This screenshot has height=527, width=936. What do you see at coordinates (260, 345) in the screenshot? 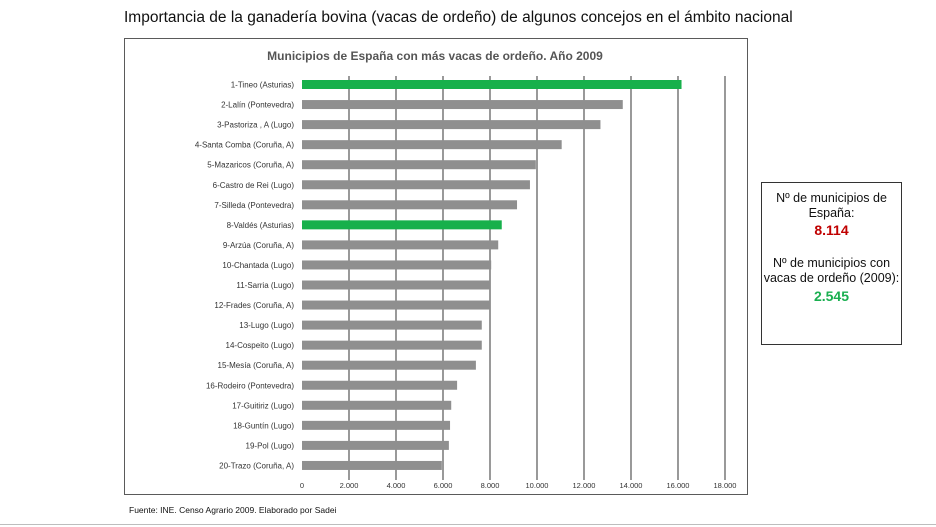
I see `category-label: 14-Cospeito (Lugo)` at bounding box center [260, 345].